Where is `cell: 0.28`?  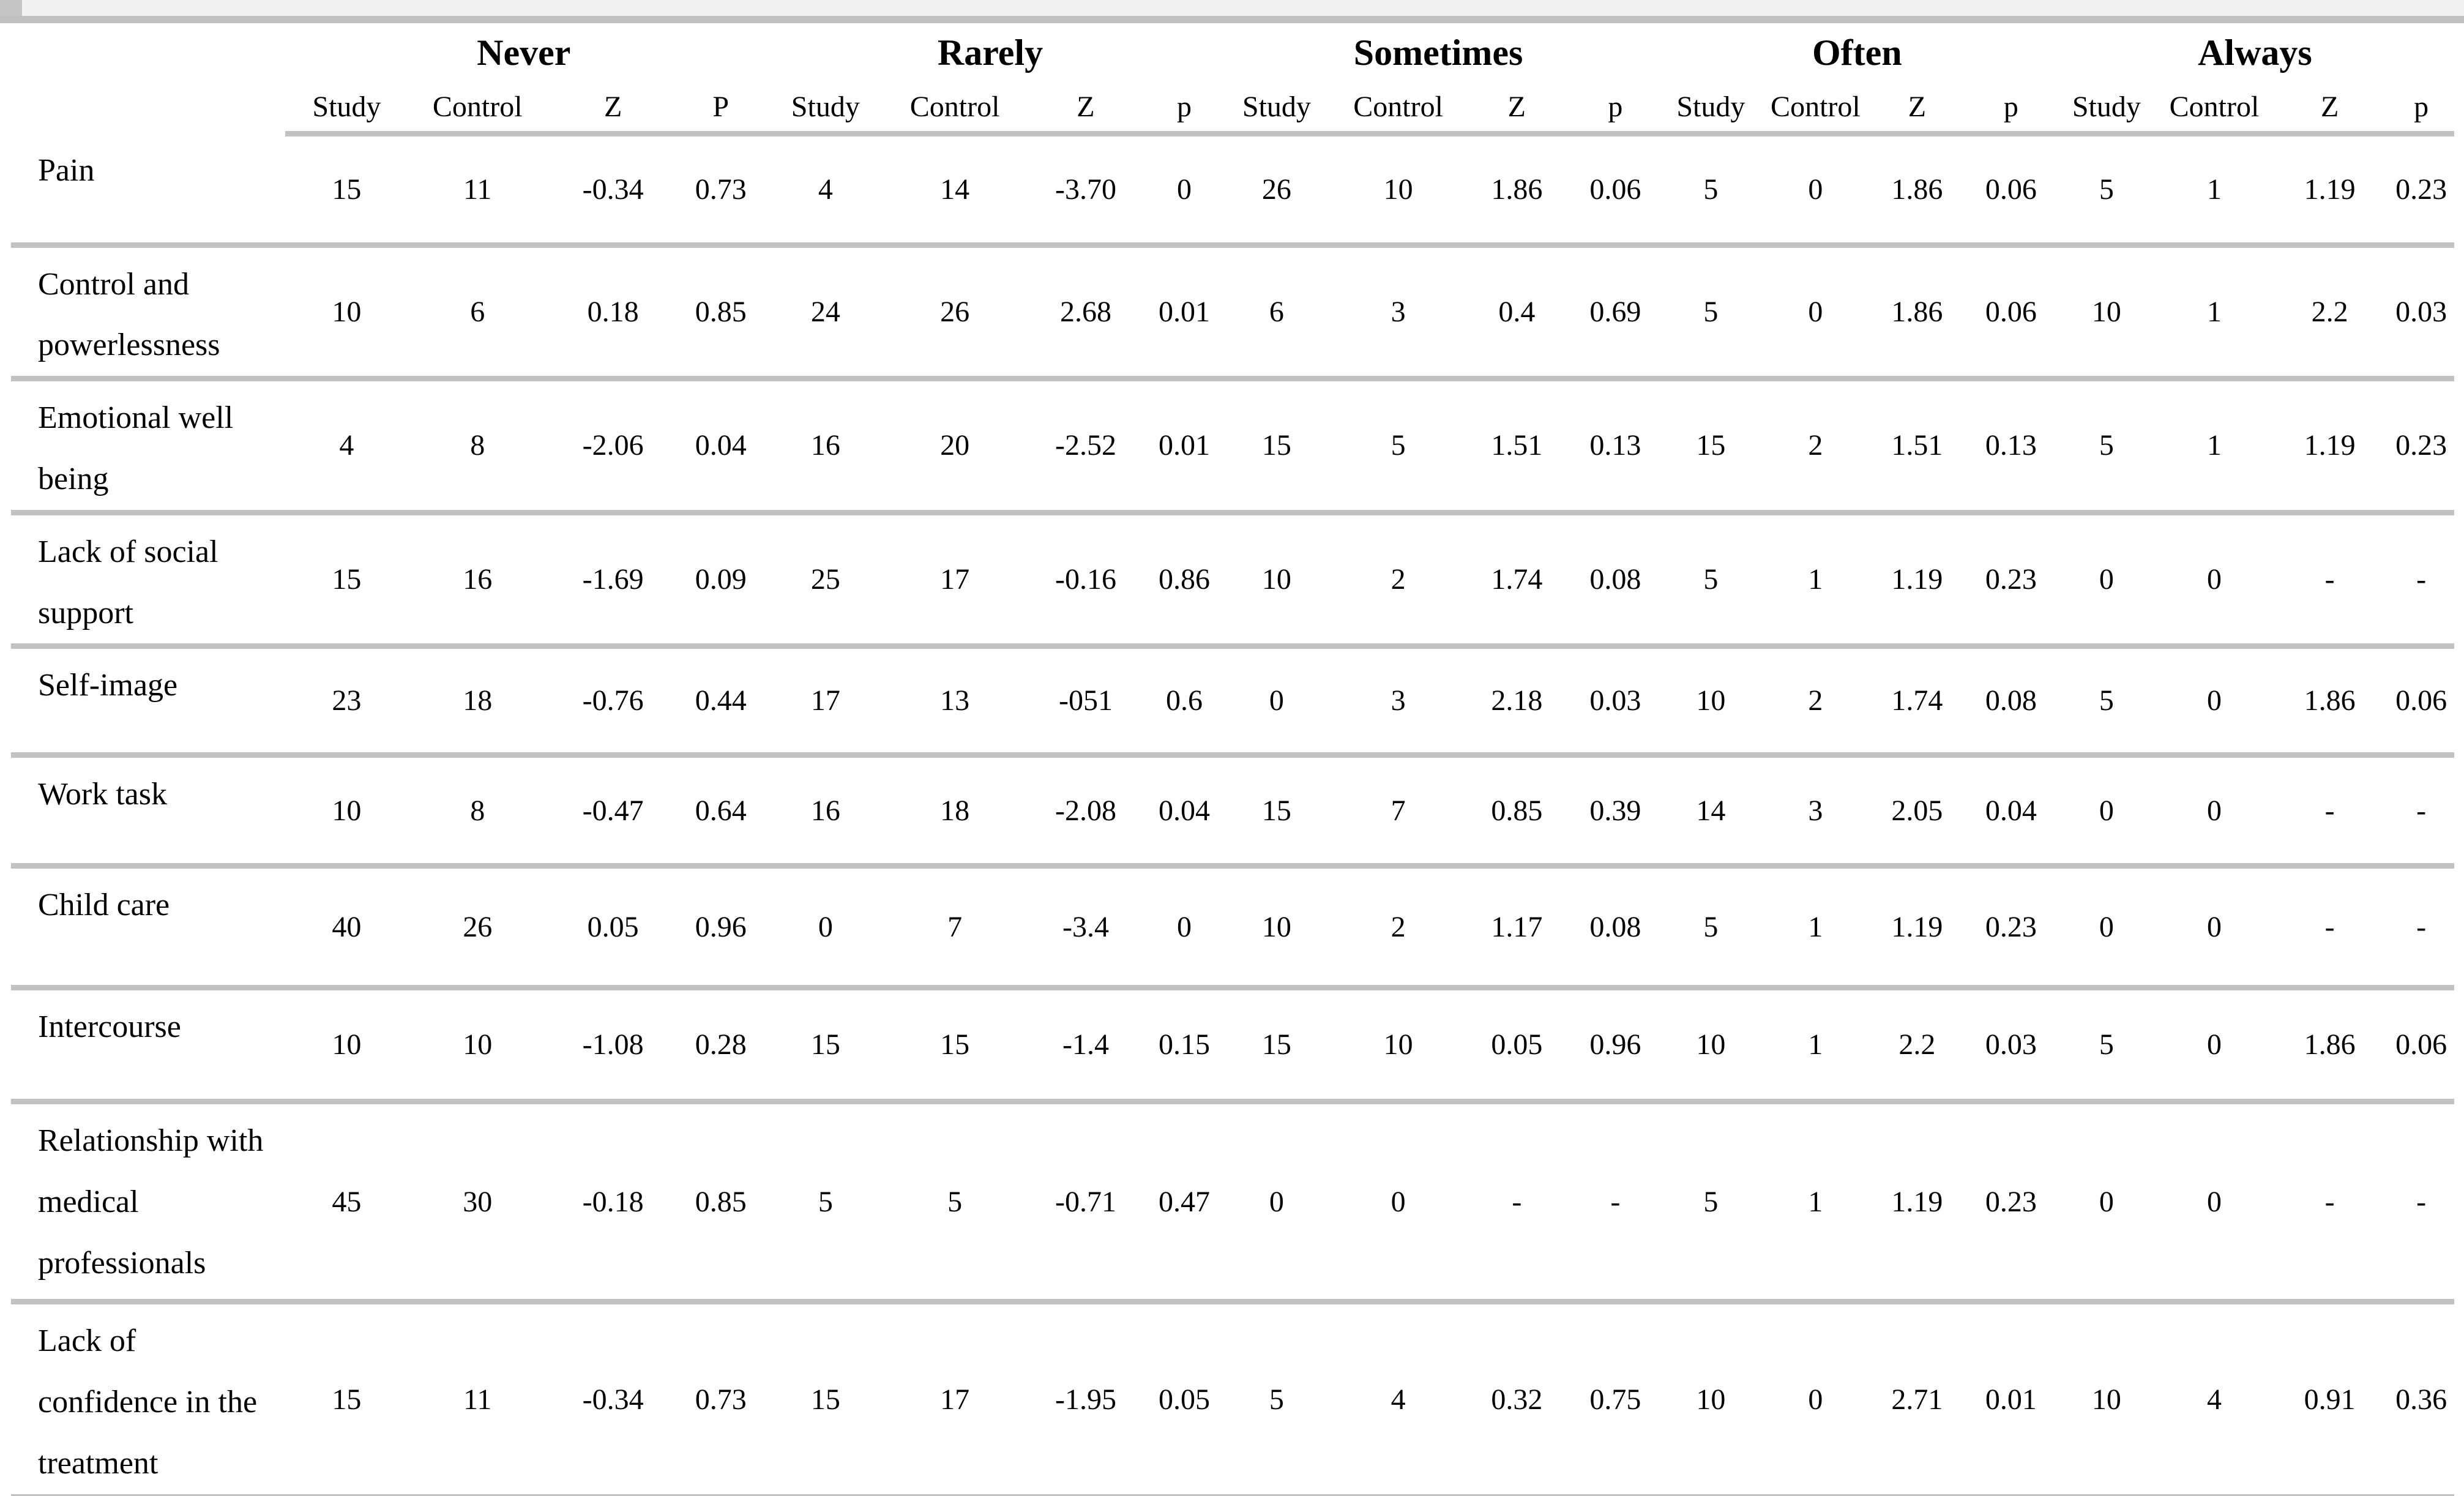 cell: 0.28 is located at coordinates (721, 1046).